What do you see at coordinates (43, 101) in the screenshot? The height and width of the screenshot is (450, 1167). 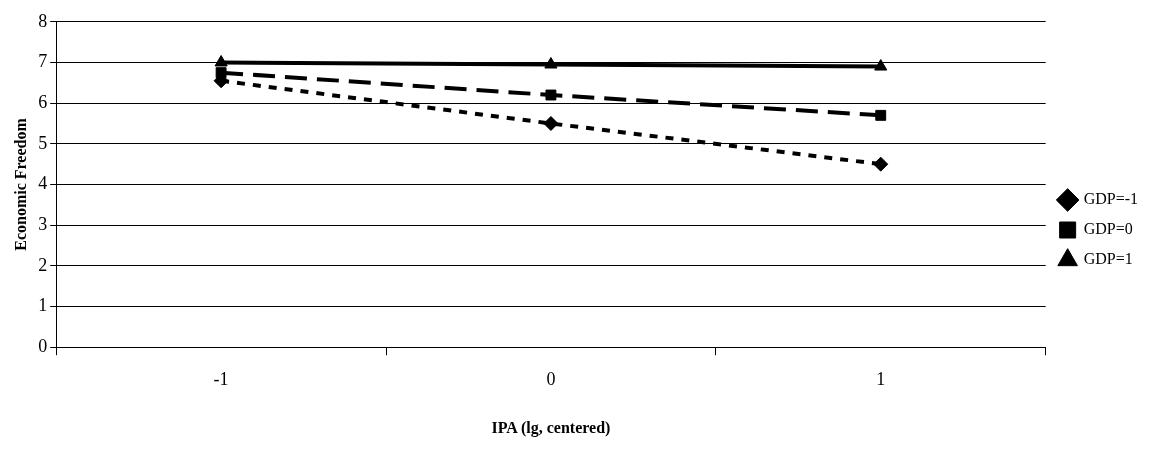 I see `y-tick-label: 6` at bounding box center [43, 101].